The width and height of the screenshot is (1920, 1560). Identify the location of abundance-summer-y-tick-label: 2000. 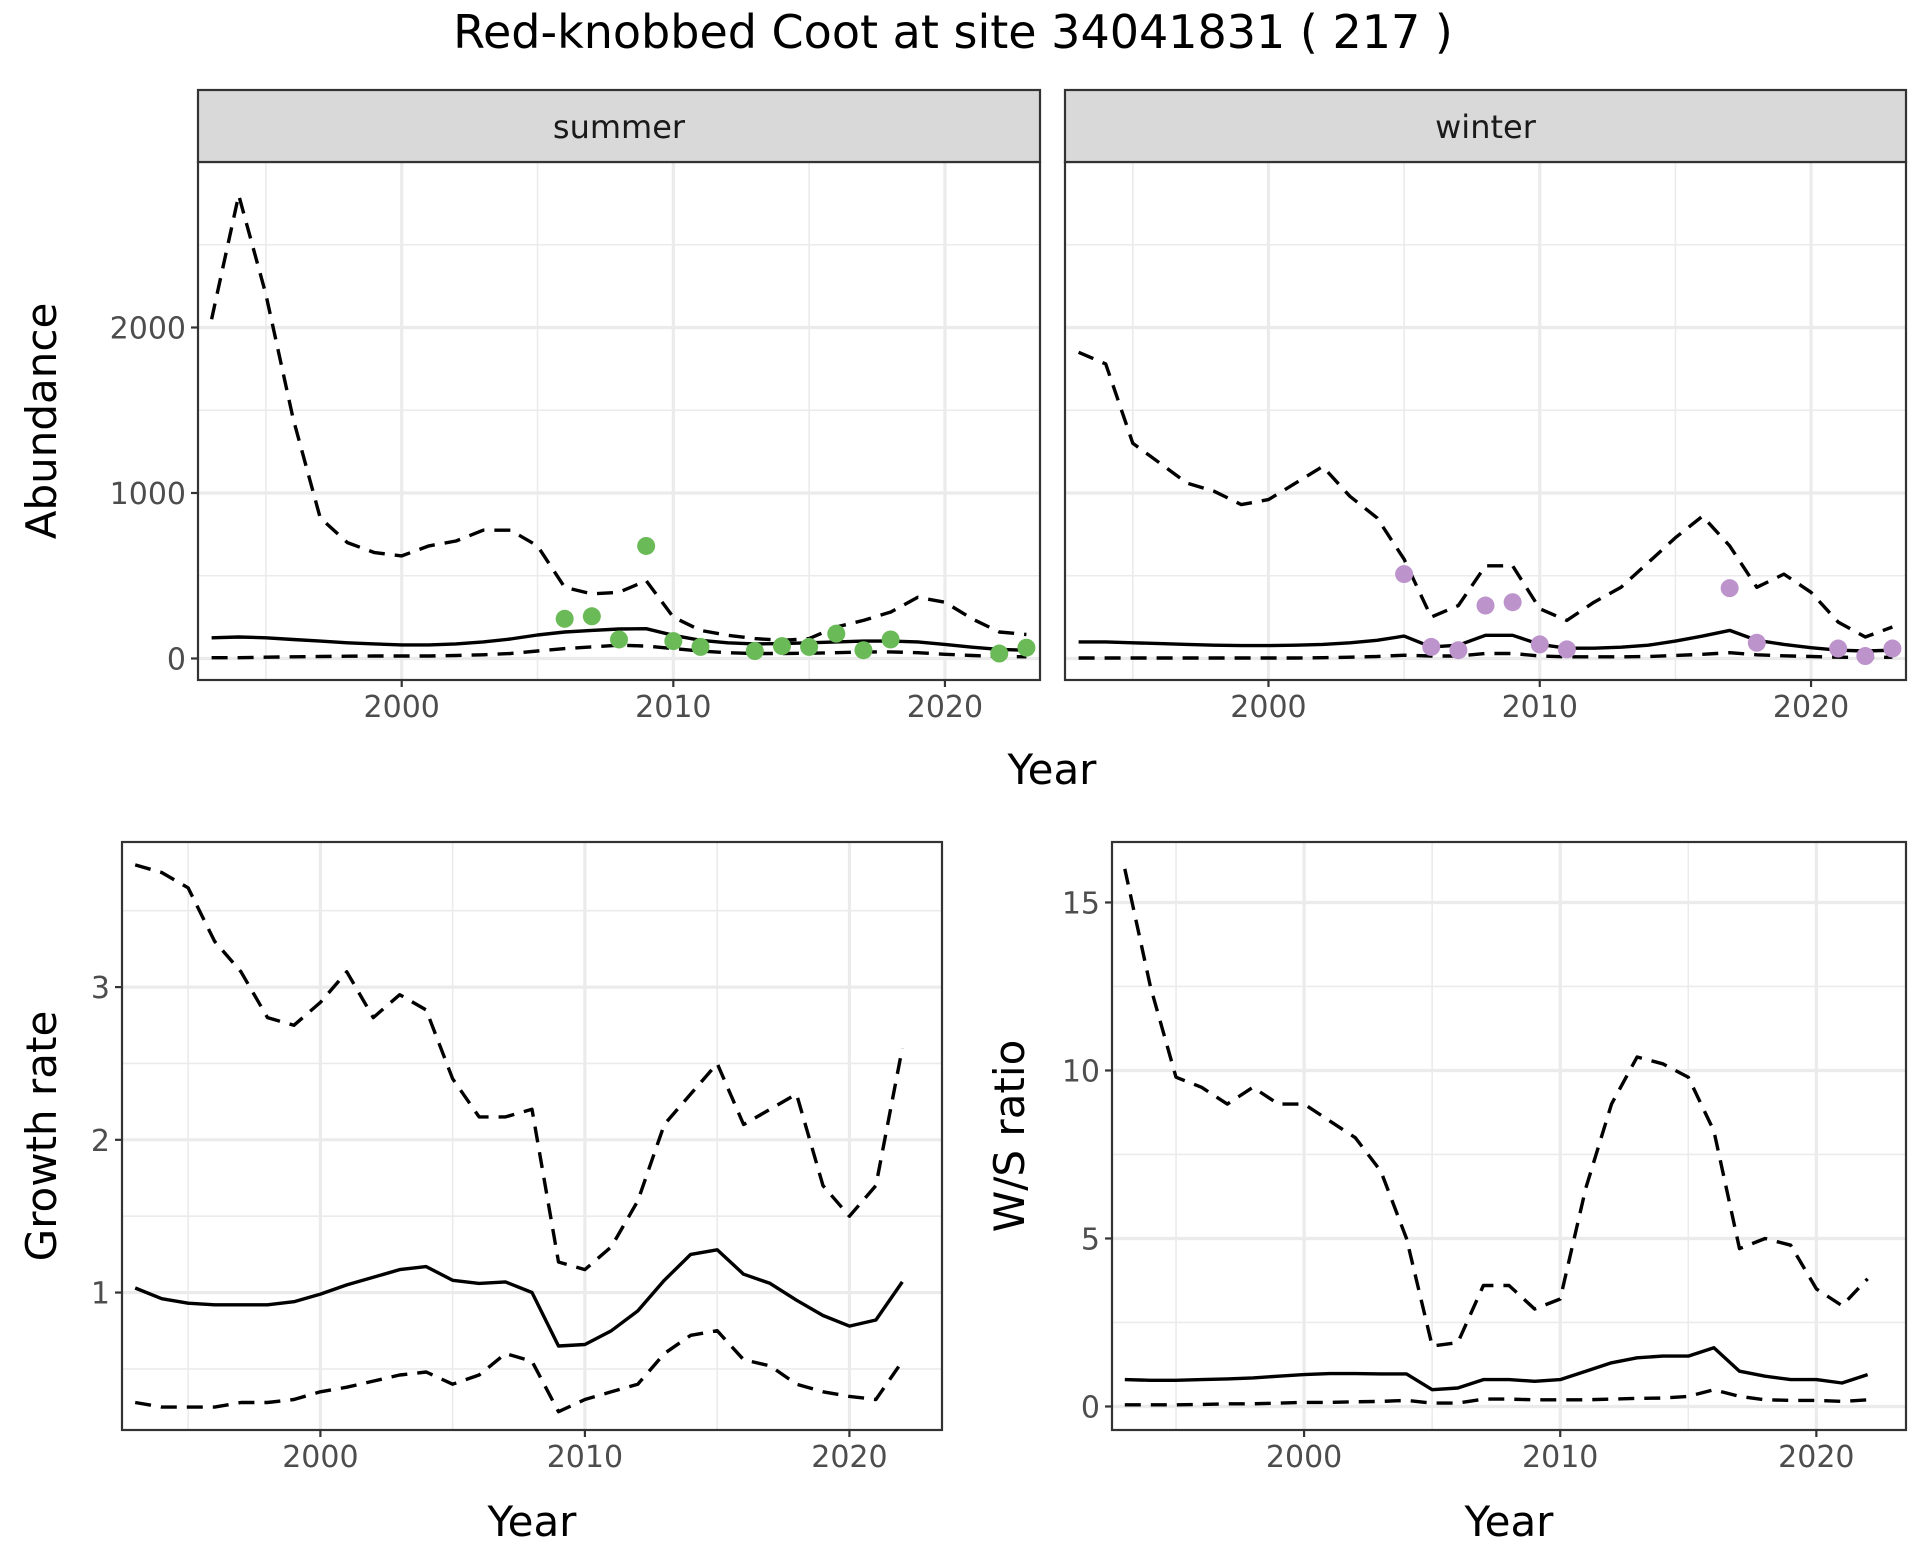
(148, 328).